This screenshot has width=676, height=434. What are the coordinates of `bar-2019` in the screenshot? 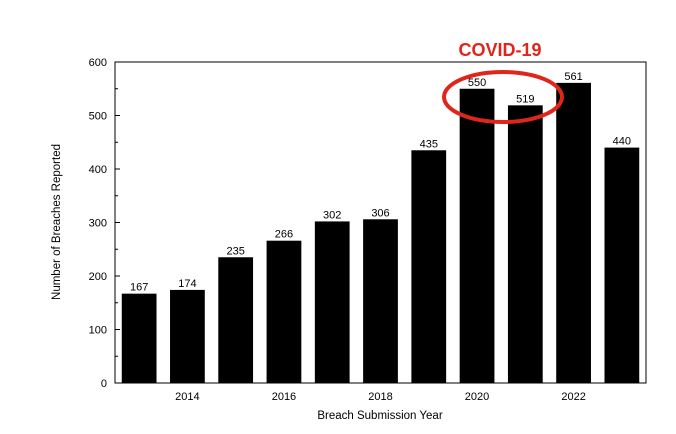 It's located at (429, 266).